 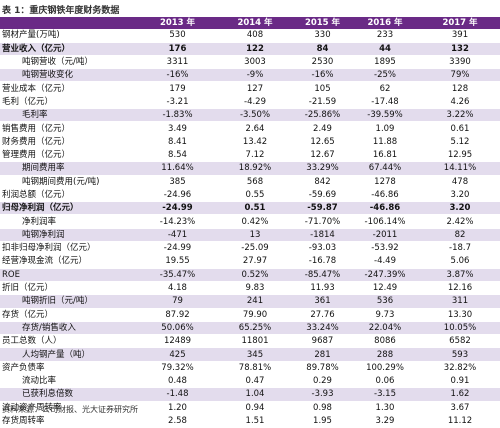 I want to click on cell: 13, so click(x=255, y=235).